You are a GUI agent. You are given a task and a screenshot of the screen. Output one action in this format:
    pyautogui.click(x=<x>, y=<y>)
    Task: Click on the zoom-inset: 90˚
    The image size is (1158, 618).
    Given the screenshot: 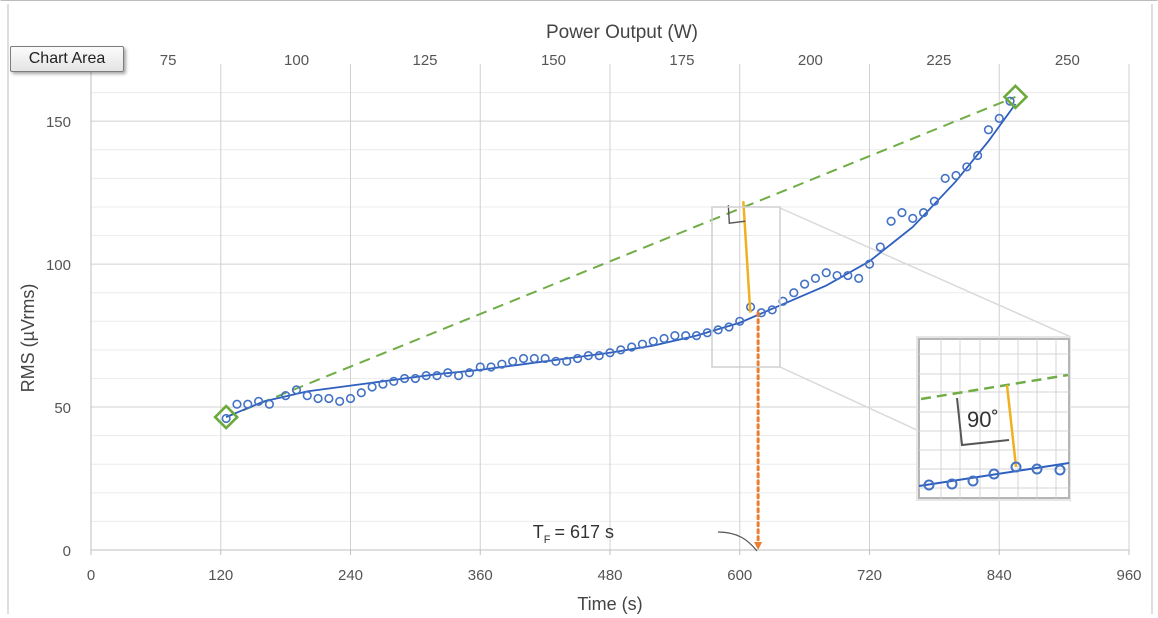 What is the action you would take?
    pyautogui.click(x=993, y=418)
    